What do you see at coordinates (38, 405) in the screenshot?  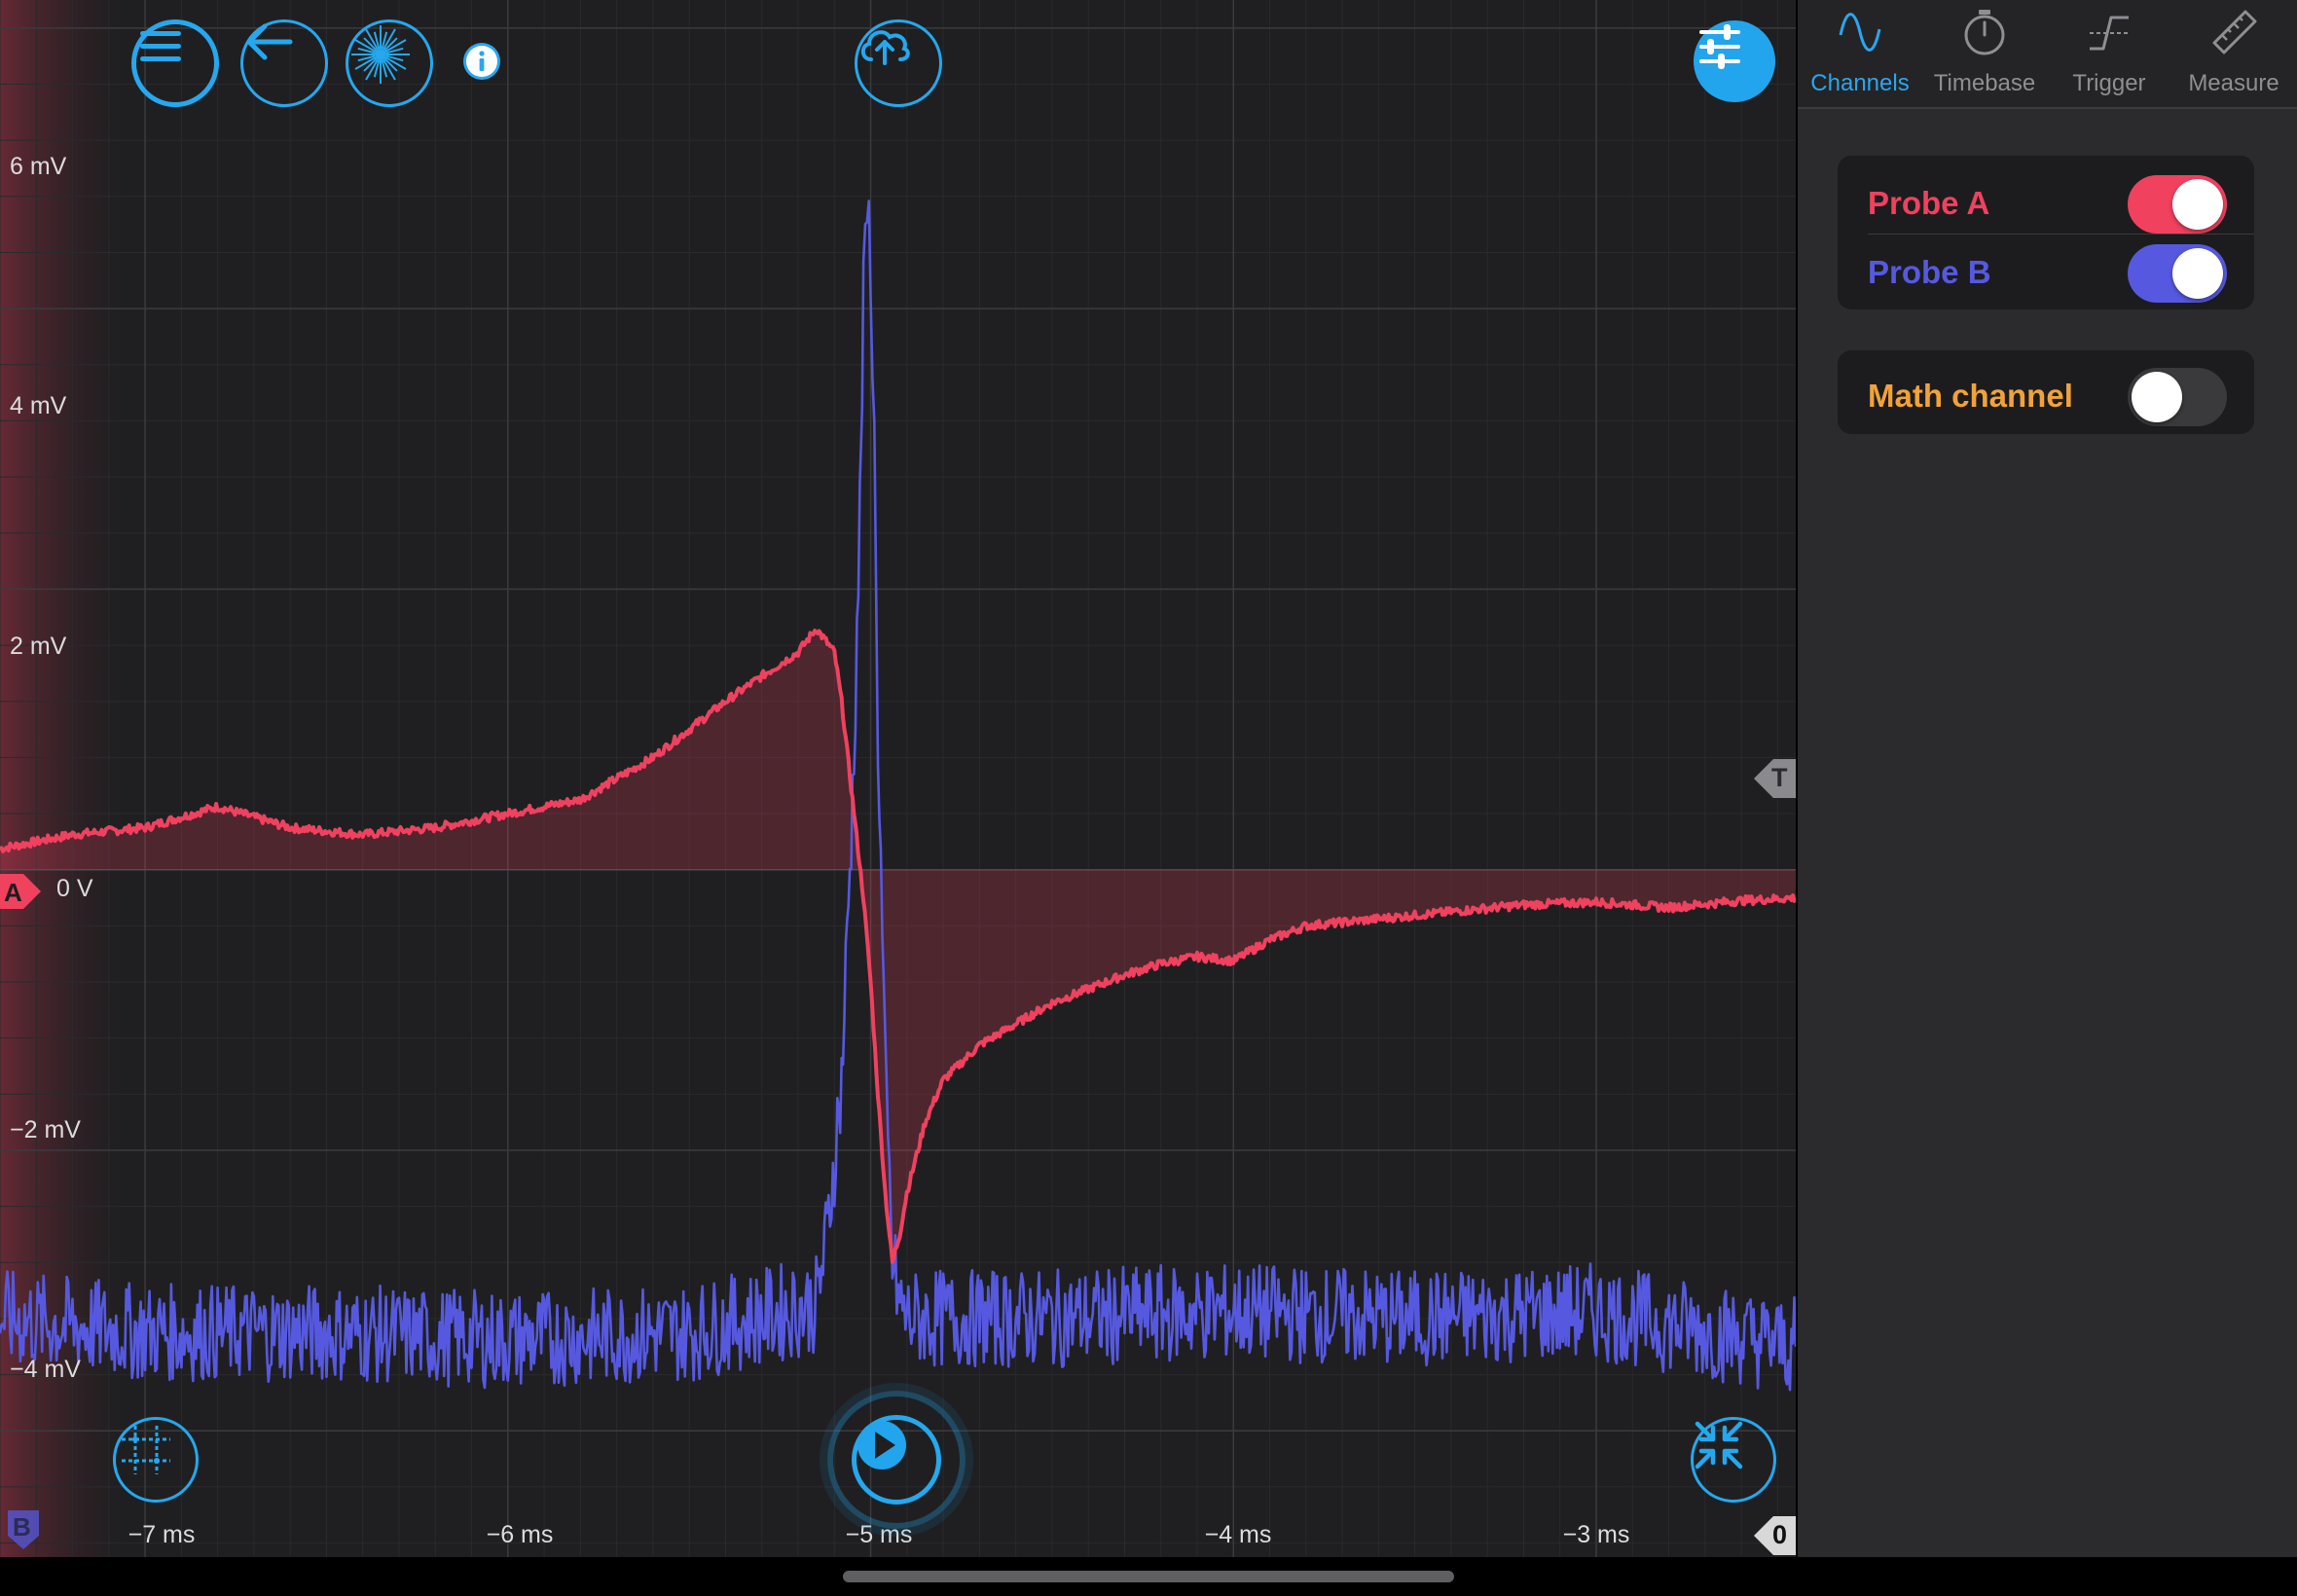 I see `y-axis-label: 4 mV` at bounding box center [38, 405].